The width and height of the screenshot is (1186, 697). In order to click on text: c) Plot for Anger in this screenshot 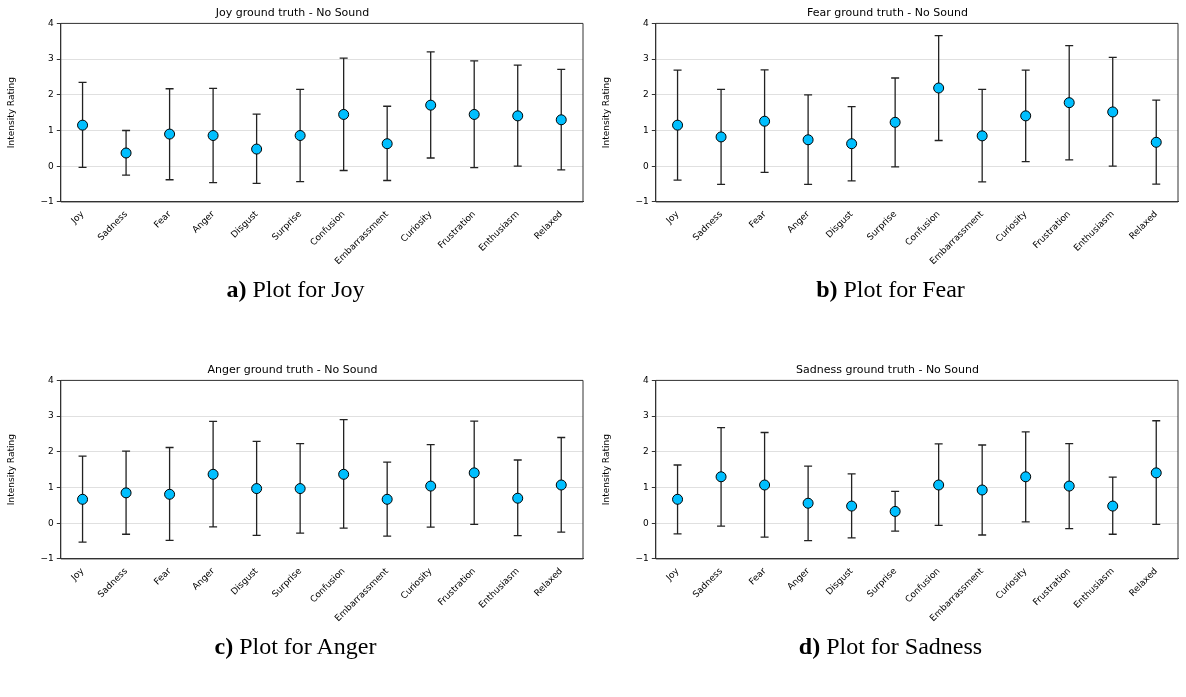, I will do `click(295, 646)`.